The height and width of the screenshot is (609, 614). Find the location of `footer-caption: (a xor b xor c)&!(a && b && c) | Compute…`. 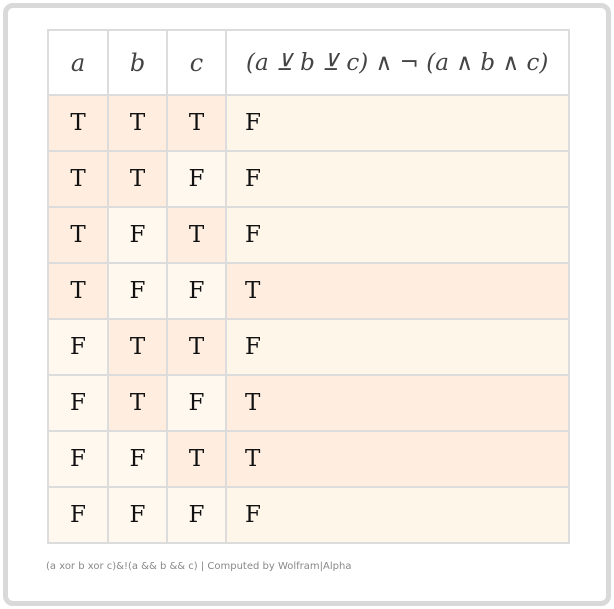

footer-caption: (a xor b xor c)&!(a && b && c) | Compute… is located at coordinates (199, 566).